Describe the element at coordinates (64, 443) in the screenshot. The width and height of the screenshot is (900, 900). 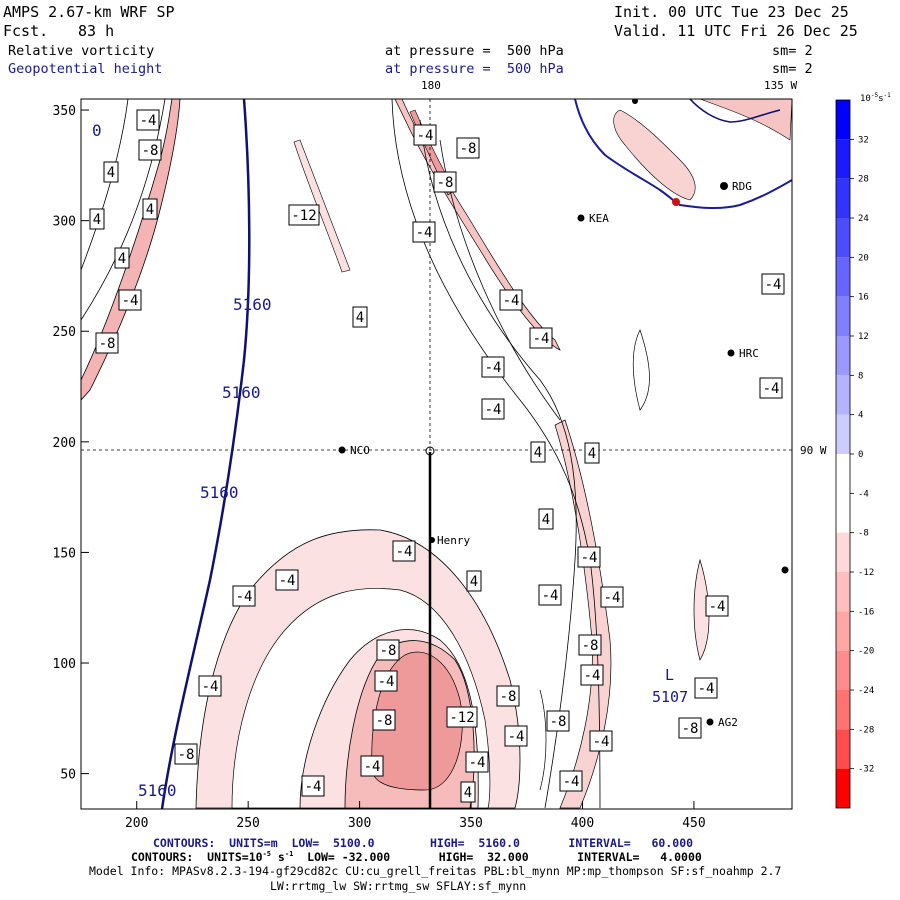
I see `y-tick-label: 200` at that location.